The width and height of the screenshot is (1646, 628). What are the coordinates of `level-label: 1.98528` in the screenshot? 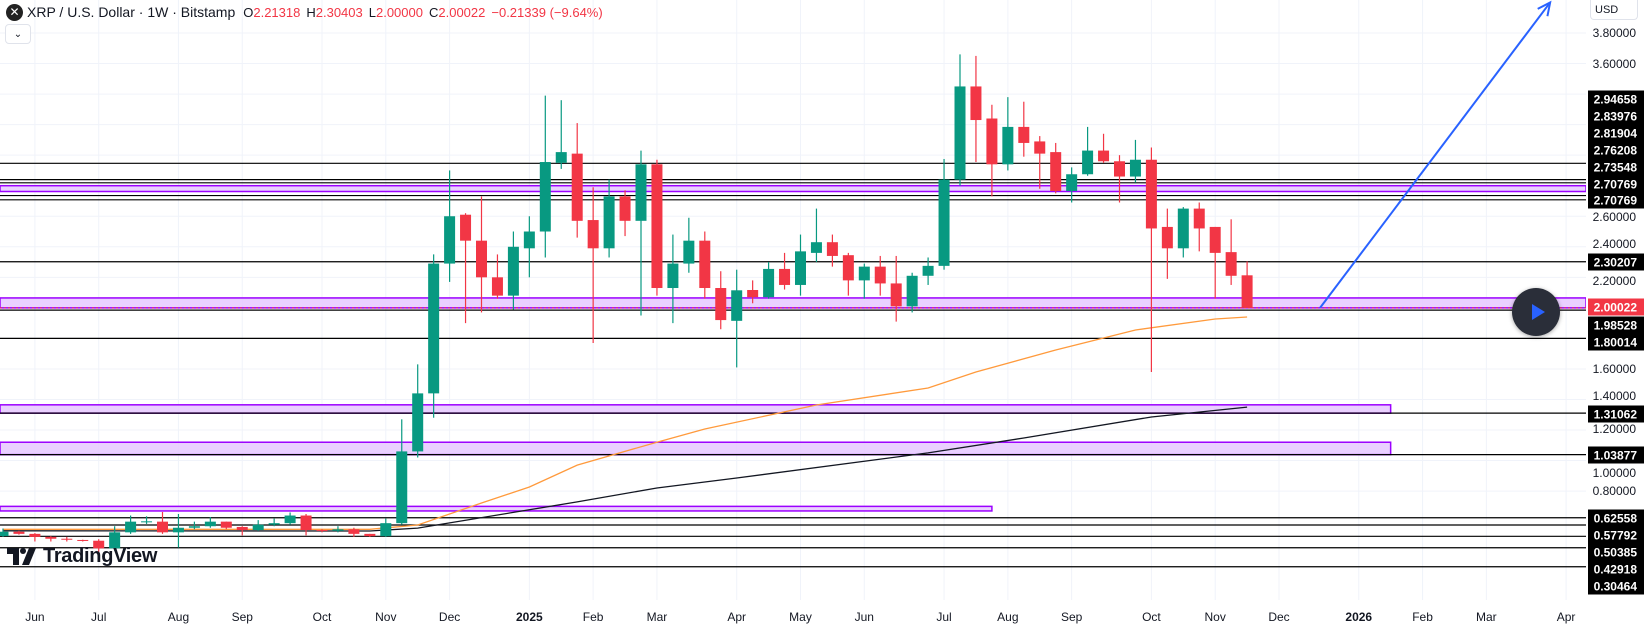 It's located at (1616, 326).